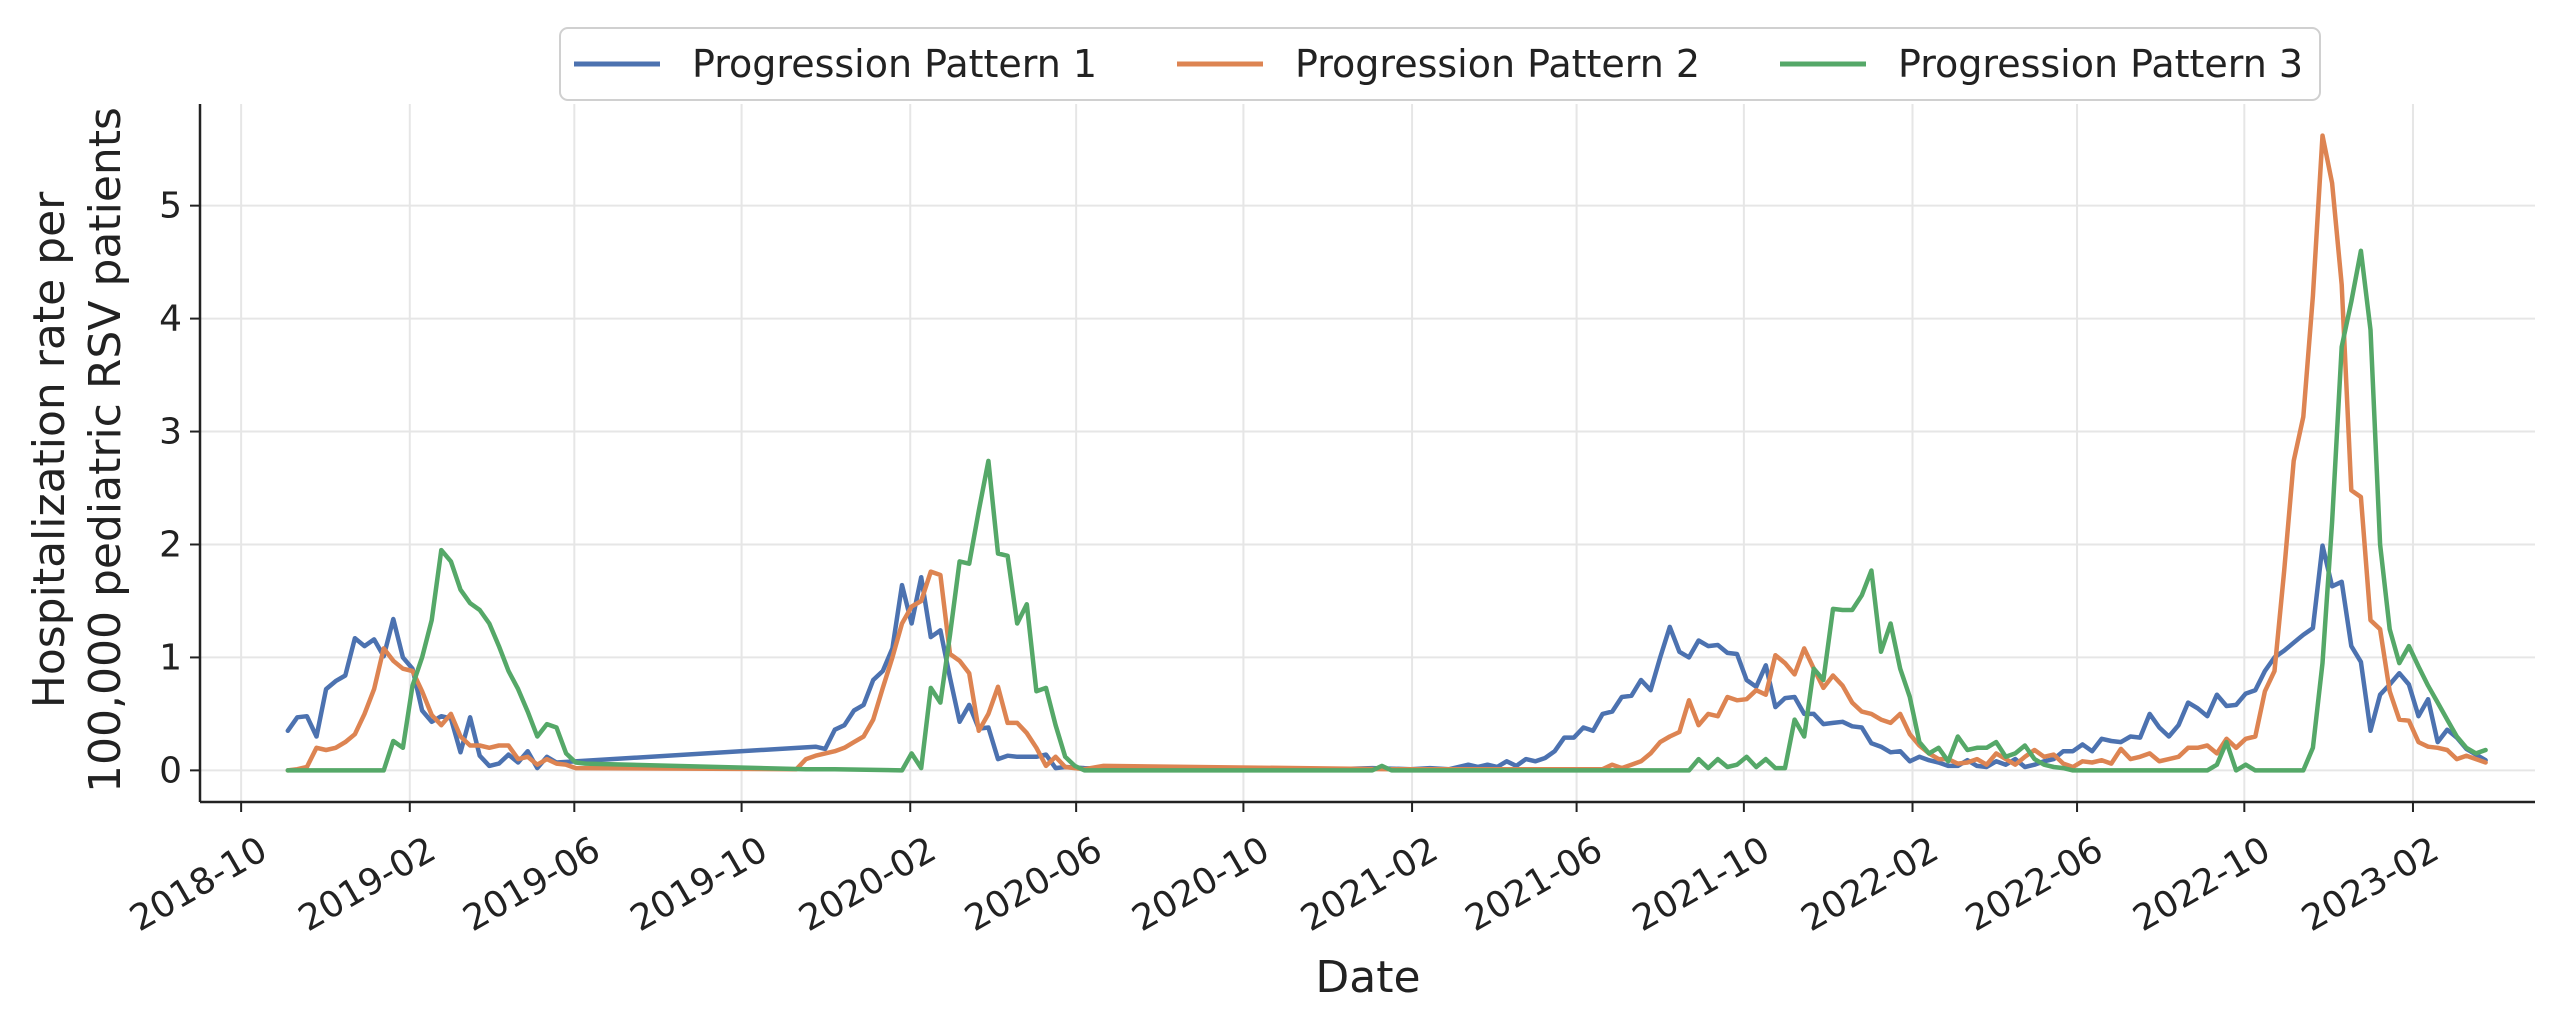  What do you see at coordinates (170, 319) in the screenshot?
I see `y-tick-label: 4` at bounding box center [170, 319].